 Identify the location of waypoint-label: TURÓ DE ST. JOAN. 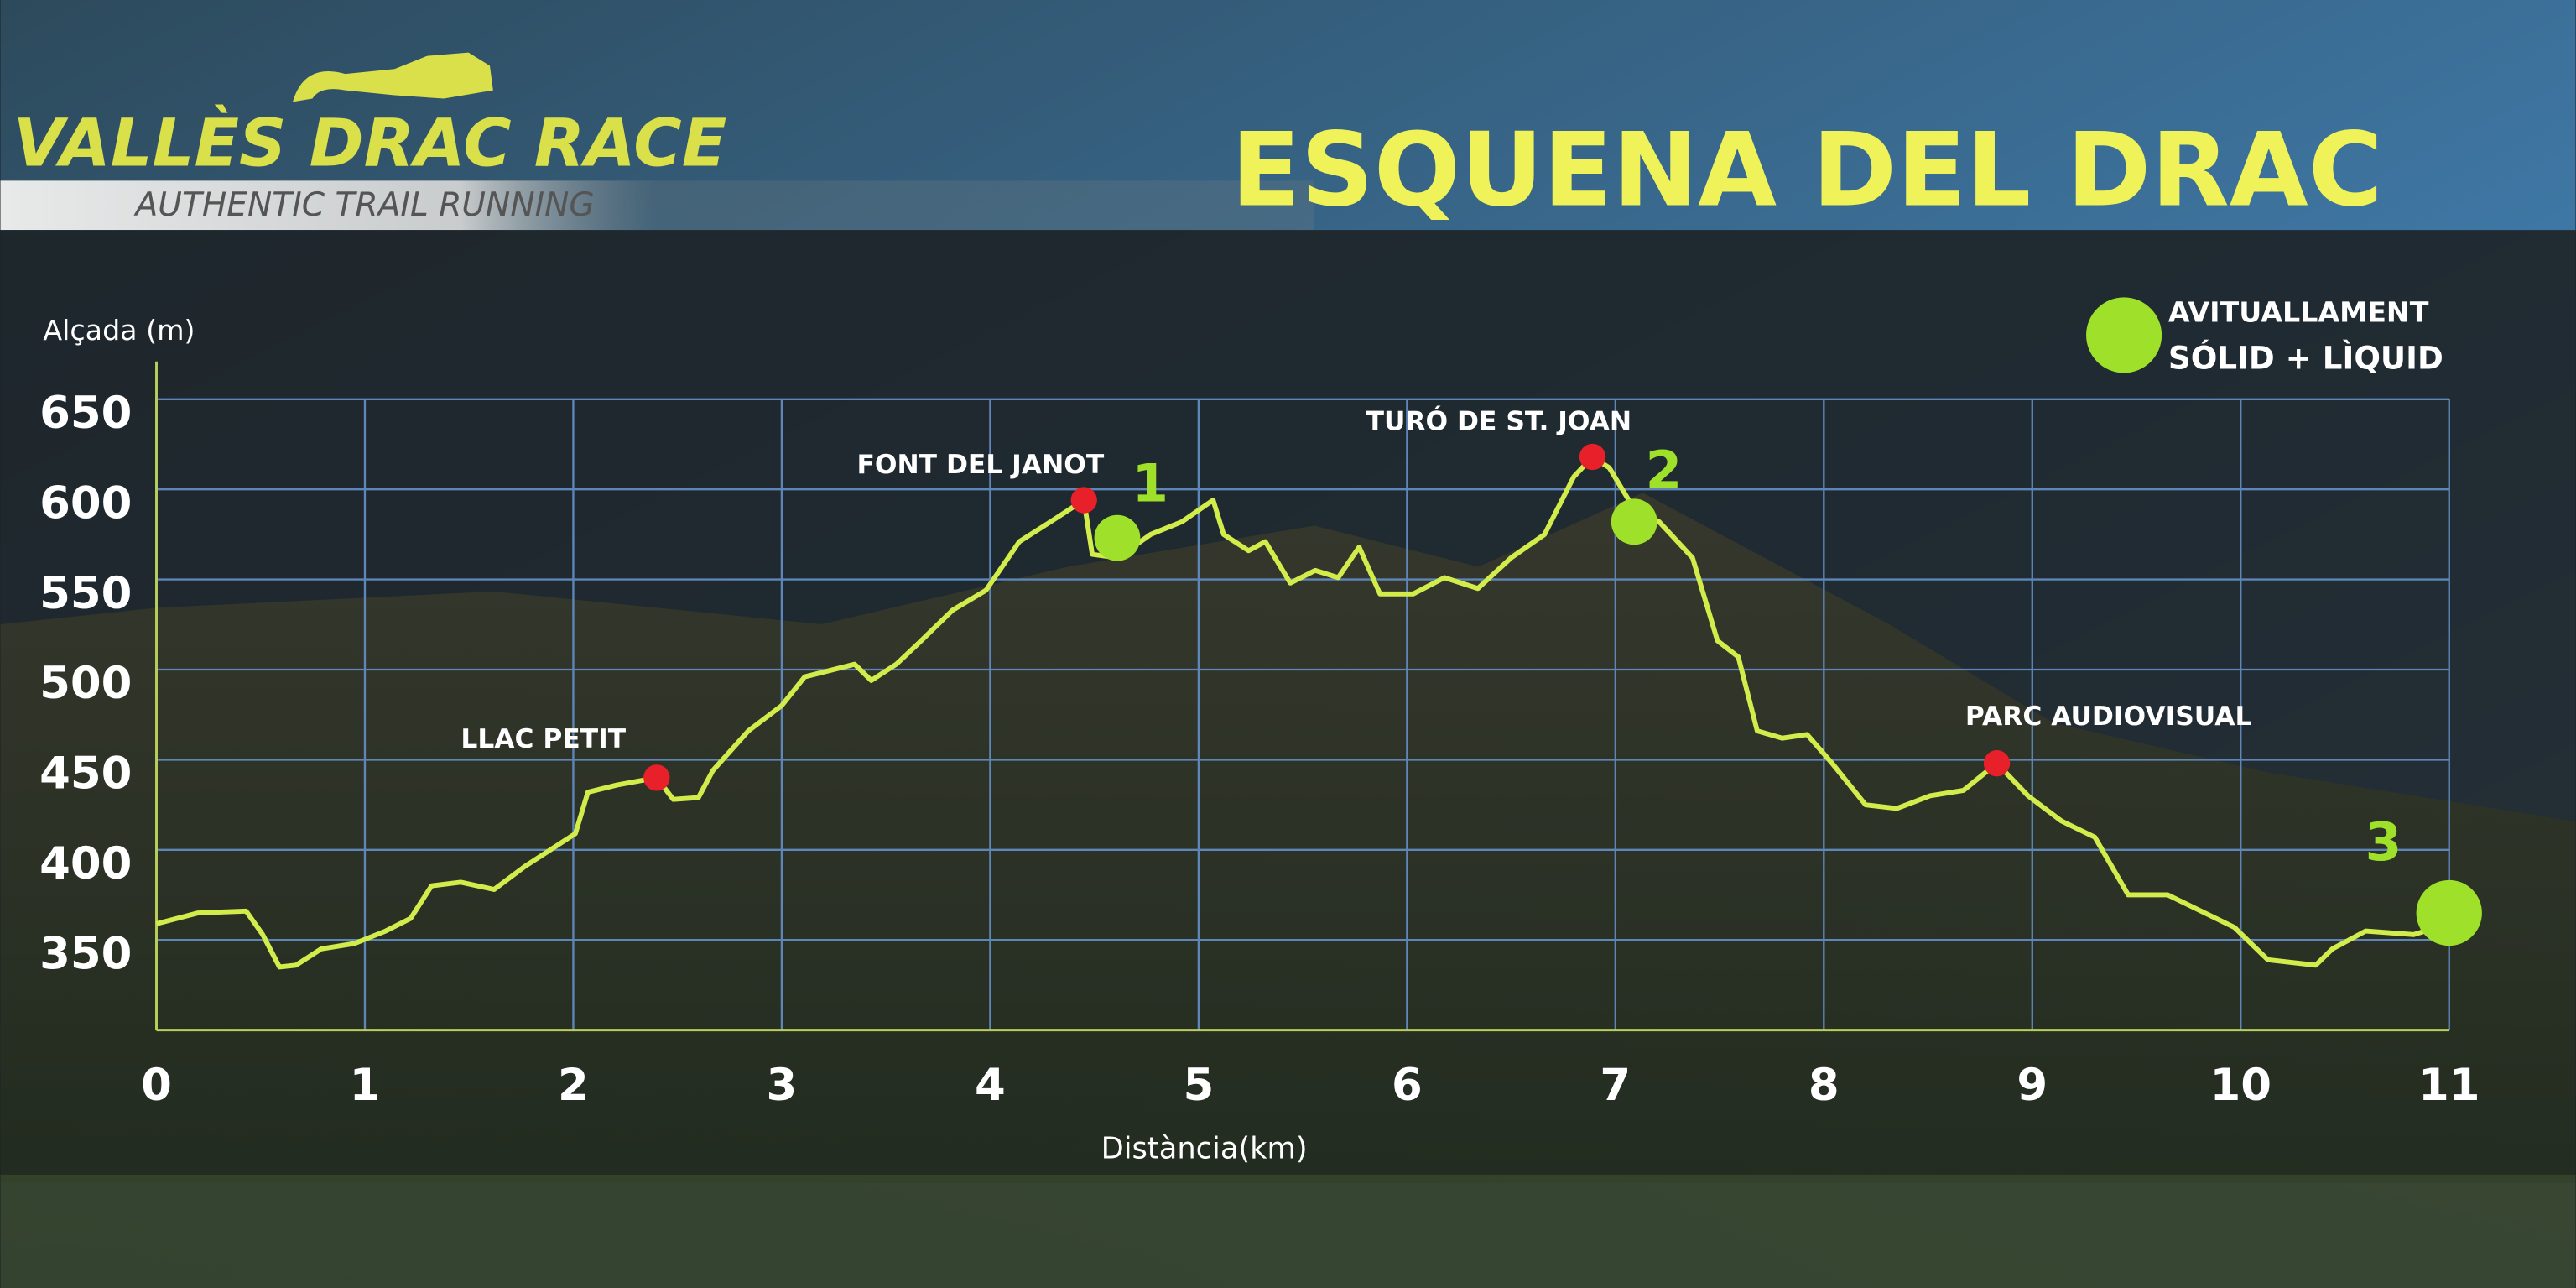
(1499, 420).